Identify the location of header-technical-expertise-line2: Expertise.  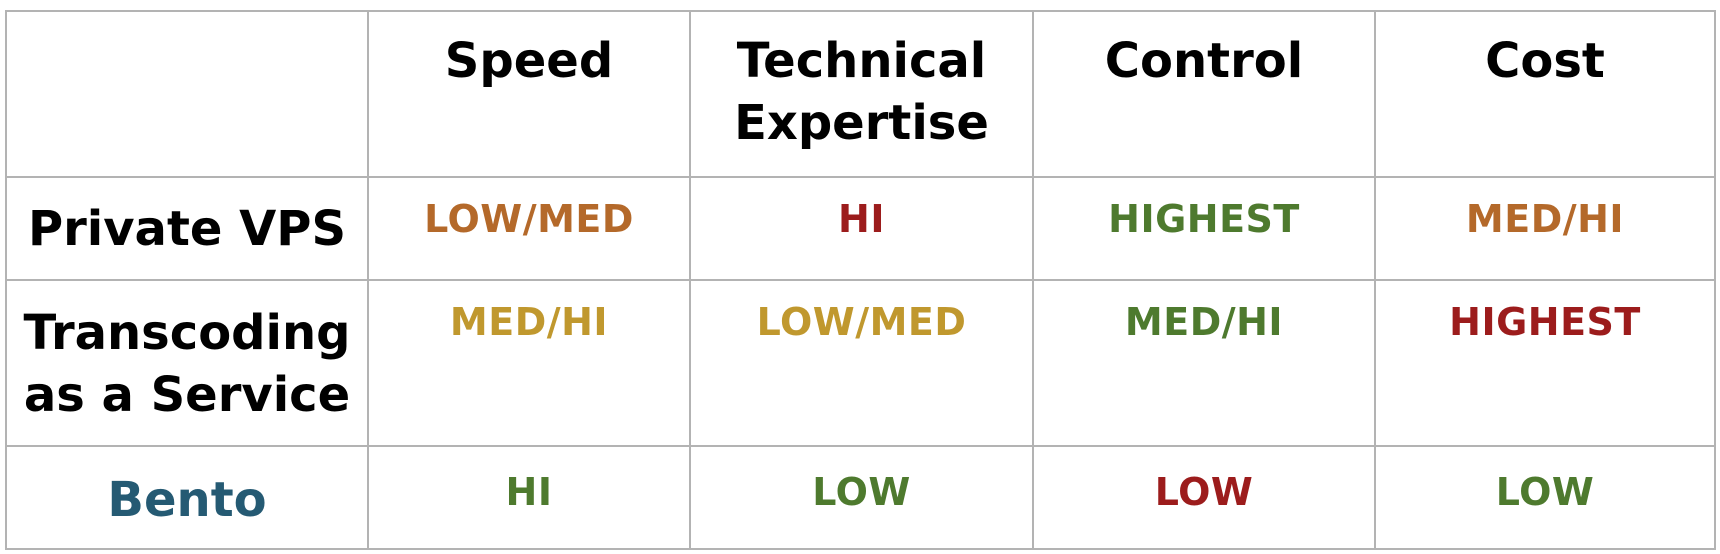
(861, 123).